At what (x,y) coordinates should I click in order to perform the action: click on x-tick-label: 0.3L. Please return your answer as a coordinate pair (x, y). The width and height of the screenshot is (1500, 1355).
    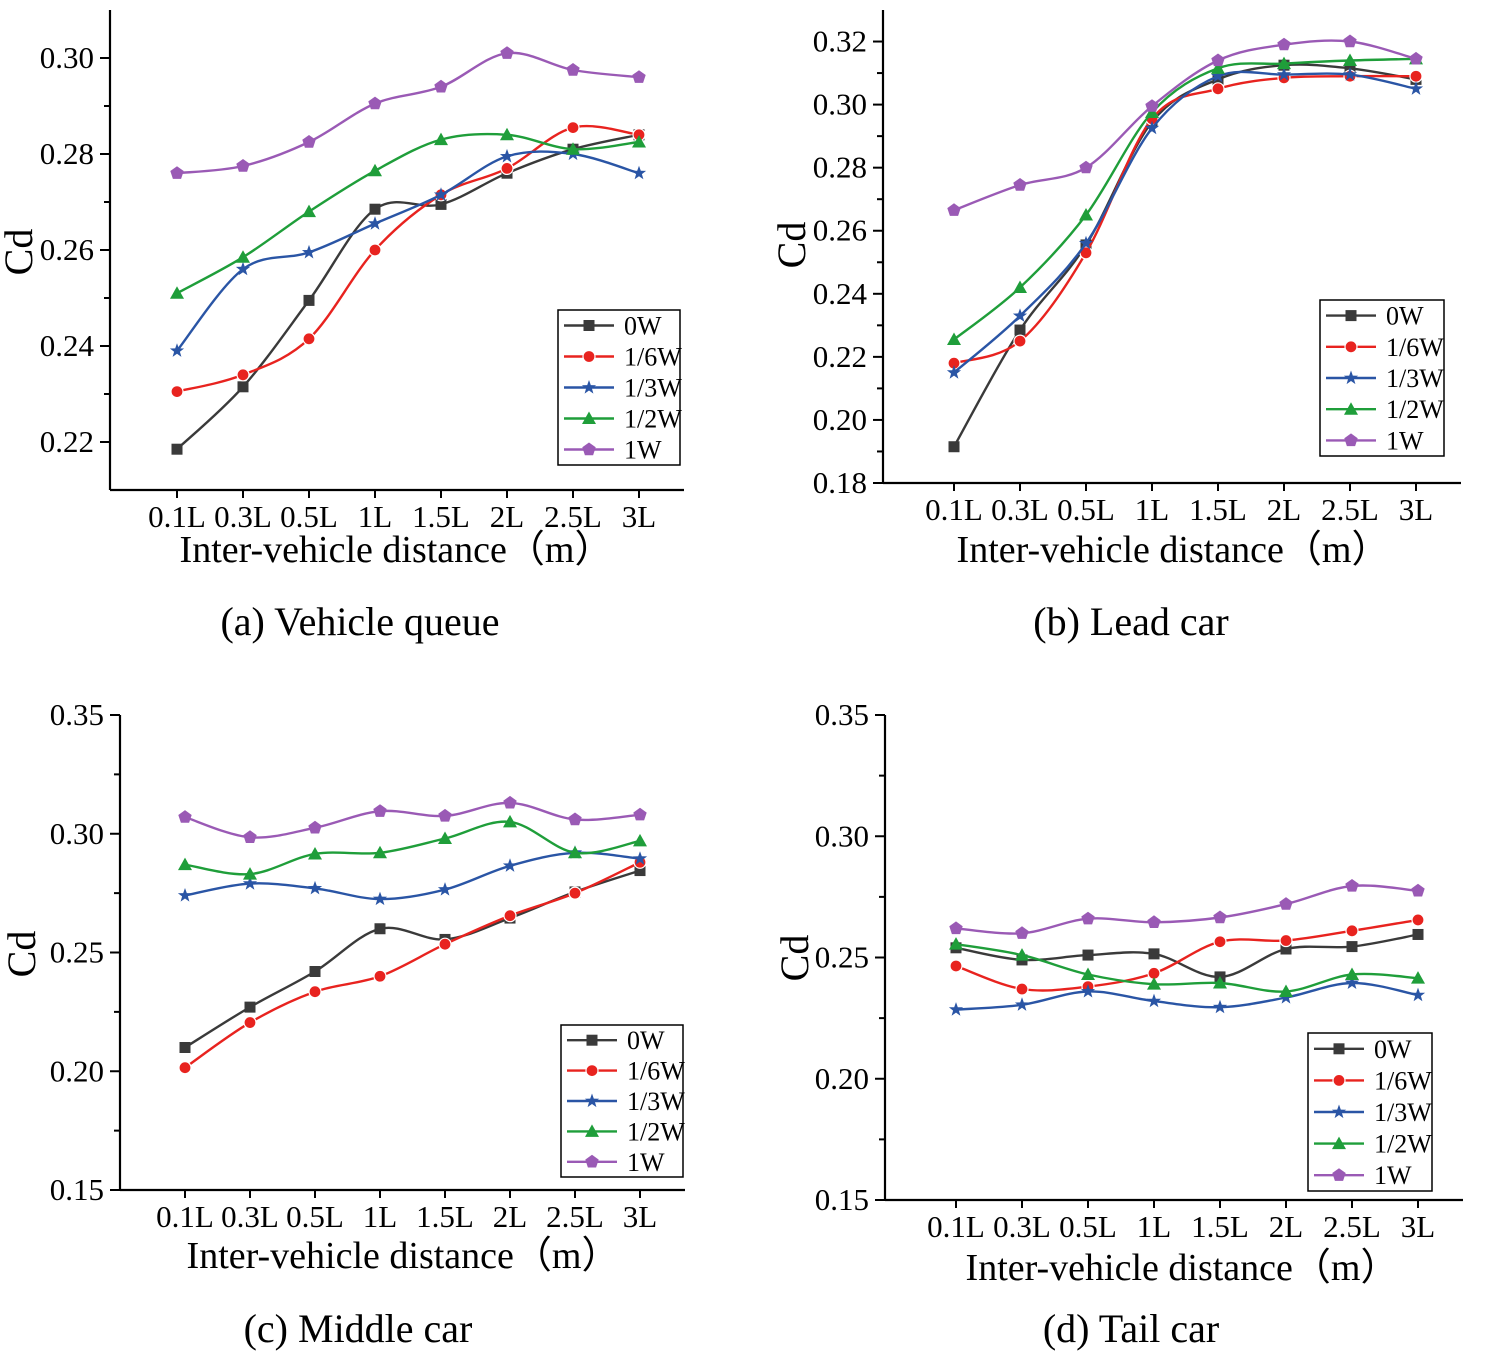
    Looking at the image, I should click on (250, 1216).